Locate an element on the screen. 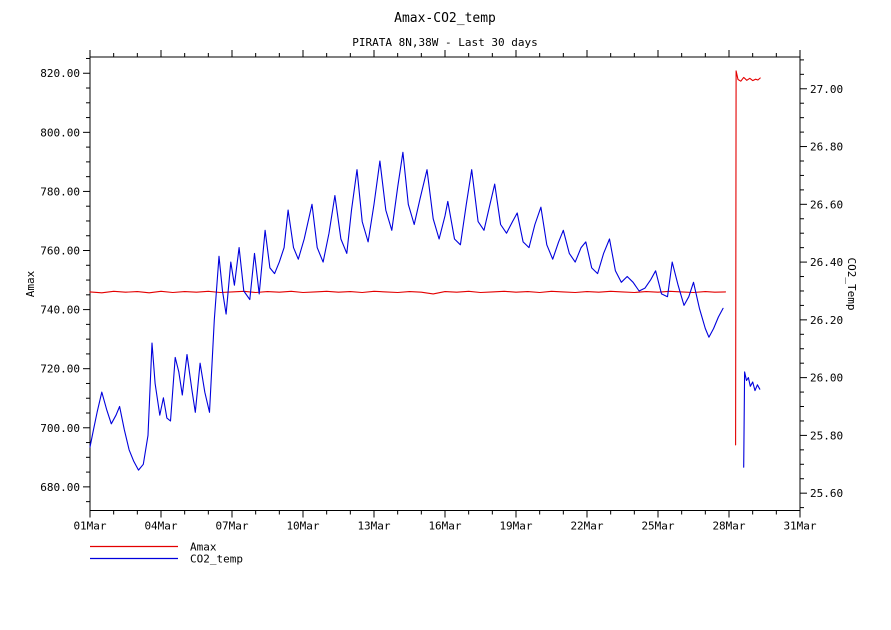 This screenshot has width=891, height=630. x-axis-tick-label: 04Mar is located at coordinates (160, 526).